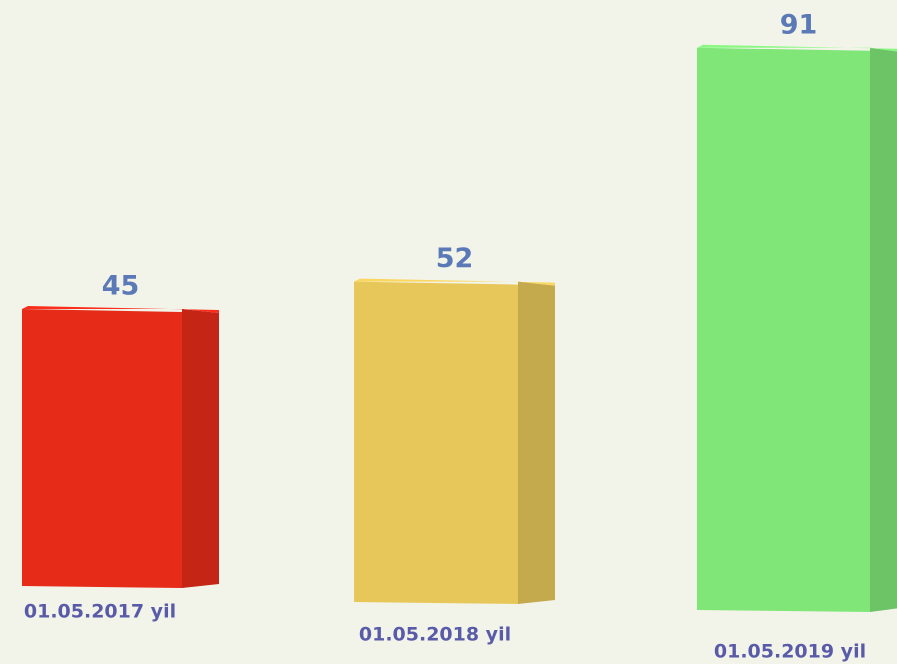  What do you see at coordinates (100, 612) in the screenshot?
I see `x-tick-label: 01.05.2017 yil` at bounding box center [100, 612].